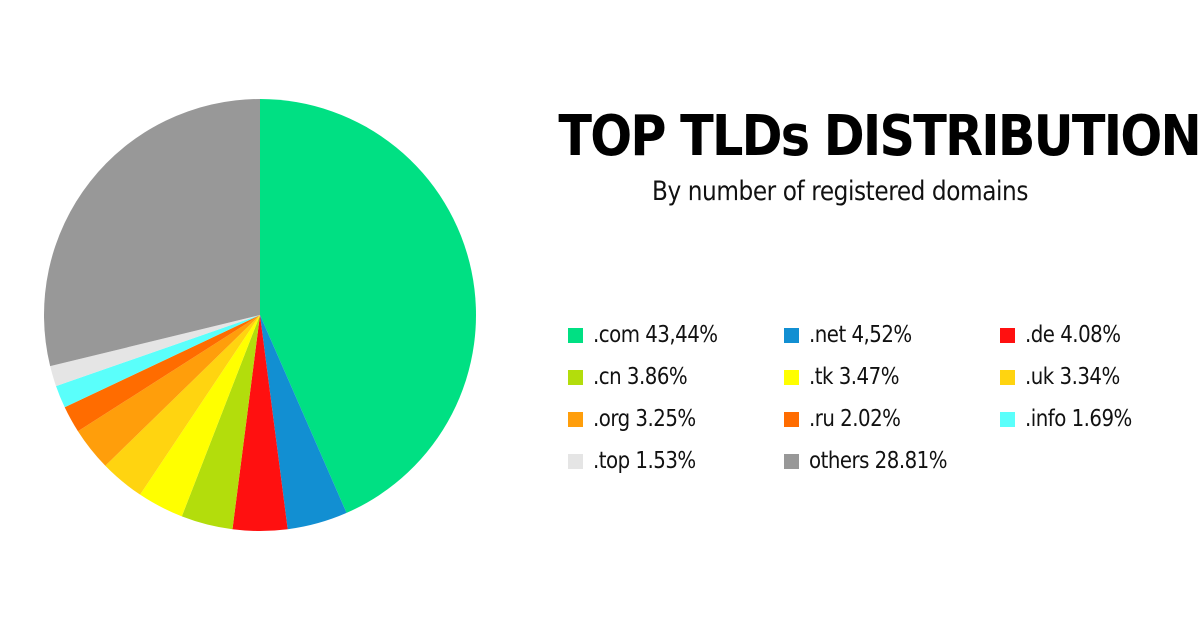 This screenshot has width=1200, height=627. Describe the element at coordinates (860, 335) in the screenshot. I see `legend-label: .net 4,52%` at that location.